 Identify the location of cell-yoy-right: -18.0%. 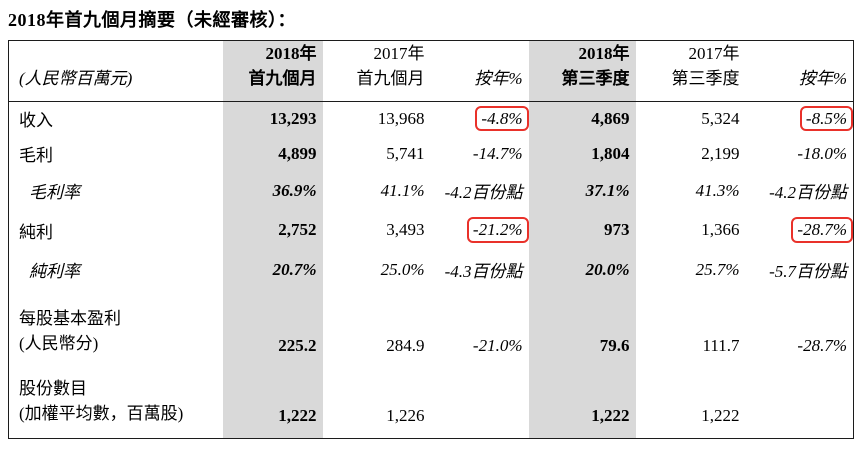
(822, 153).